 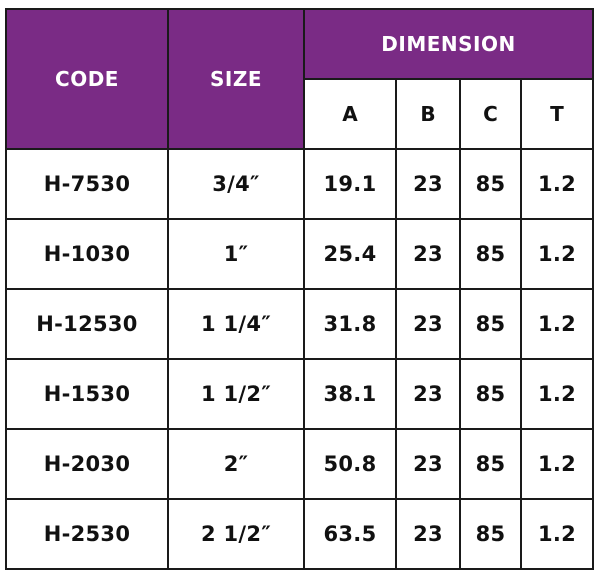 I want to click on cell-code: H-2530, so click(x=87, y=534).